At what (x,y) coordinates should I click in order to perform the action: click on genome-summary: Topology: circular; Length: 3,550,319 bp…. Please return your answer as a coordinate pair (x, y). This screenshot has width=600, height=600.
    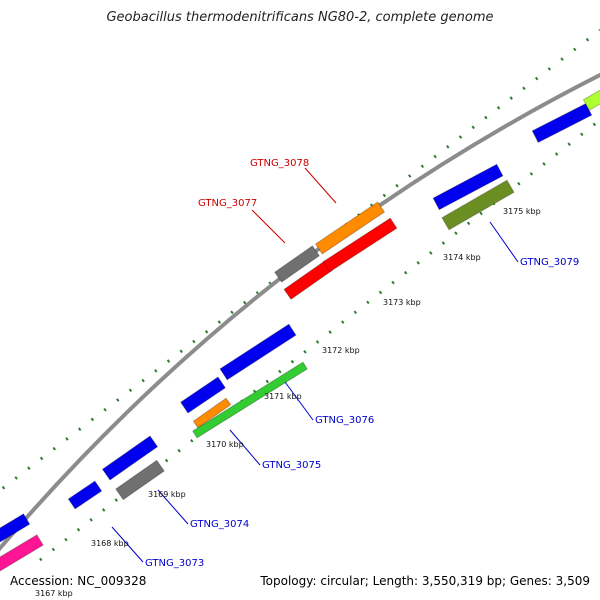
    Looking at the image, I should click on (425, 581).